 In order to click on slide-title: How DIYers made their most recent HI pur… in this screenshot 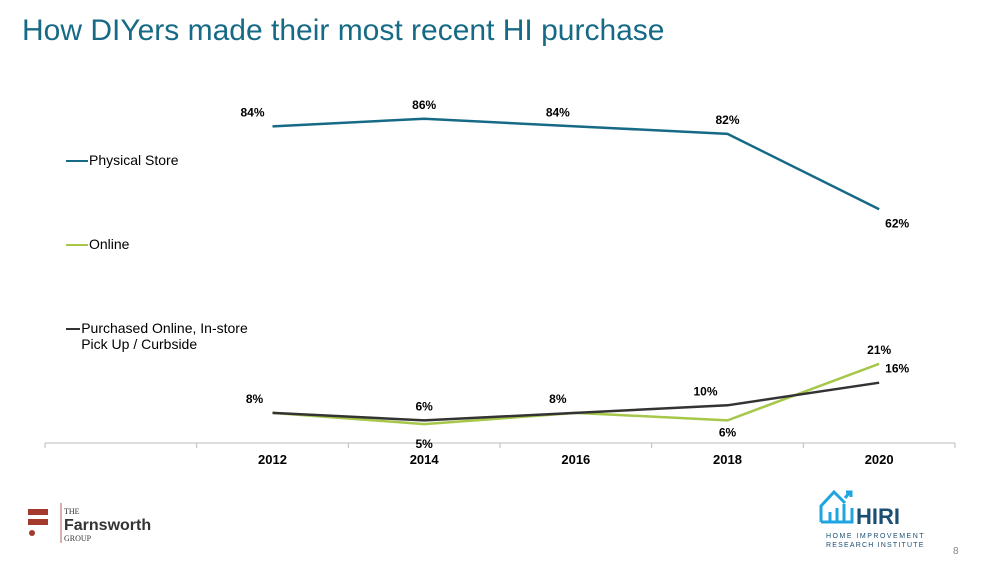, I will do `click(343, 30)`.